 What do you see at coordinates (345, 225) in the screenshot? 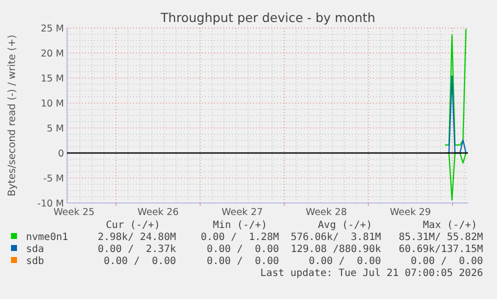
I see `text: Avg (-/+)` at bounding box center [345, 225].